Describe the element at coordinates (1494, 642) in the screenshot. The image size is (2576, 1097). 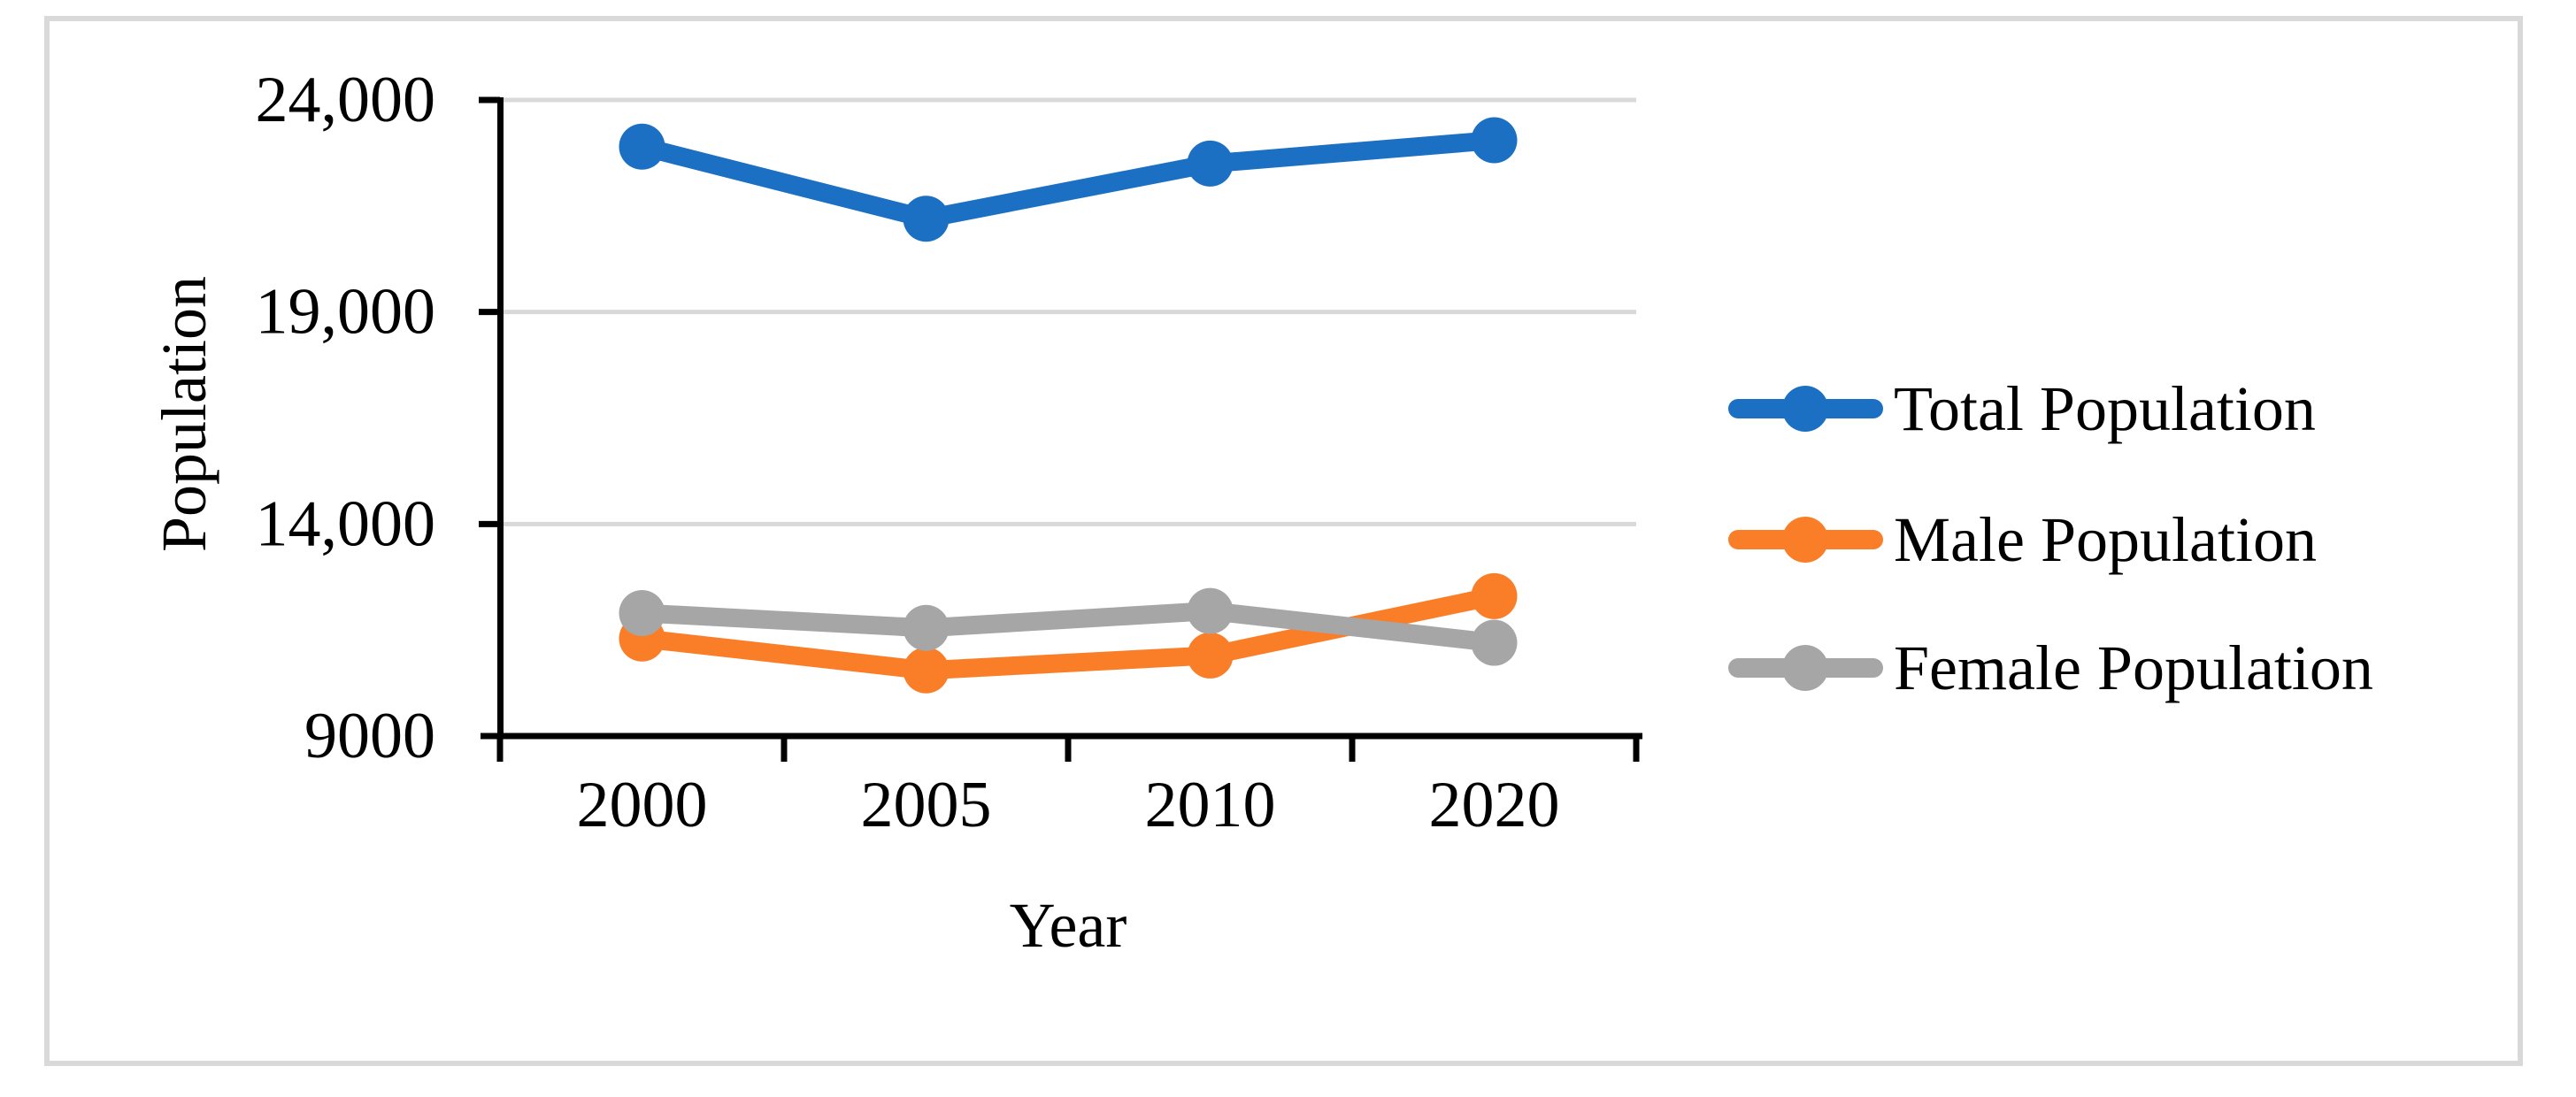
I see `data-point-female-population-2020` at that location.